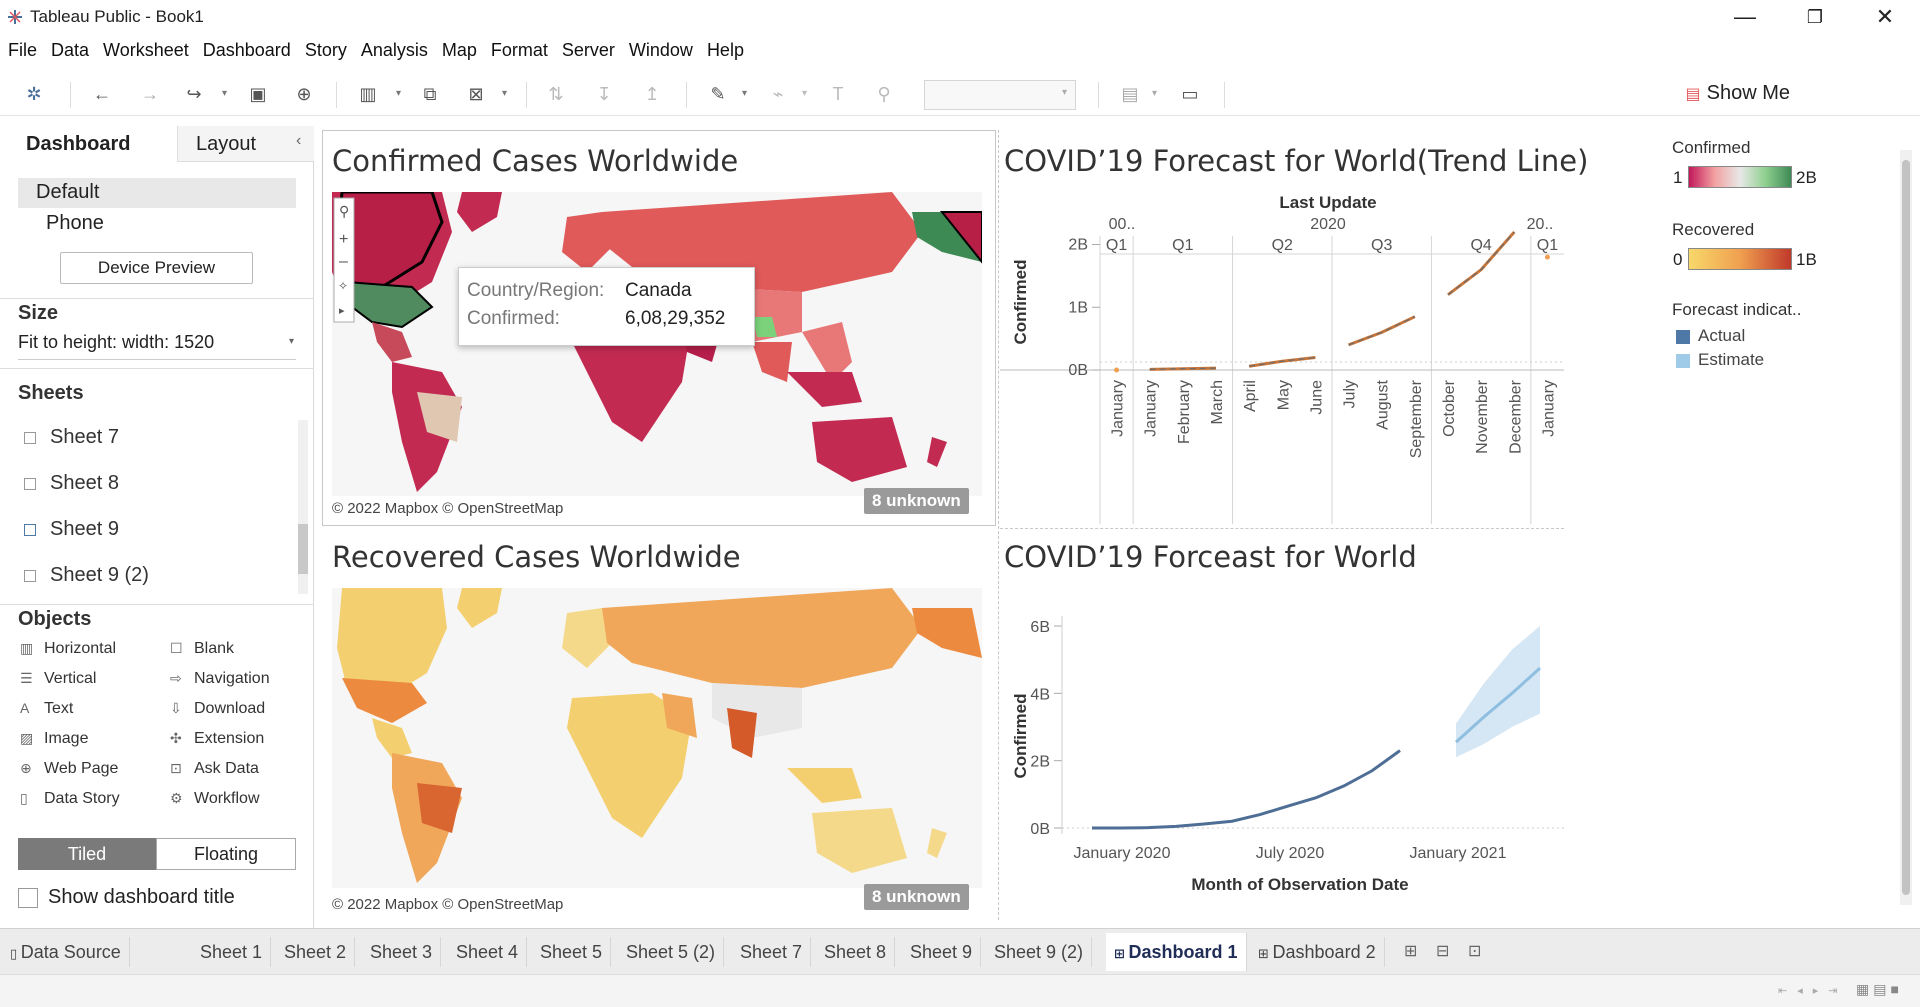  Describe the element at coordinates (303, 507) in the screenshot. I see `sheets-scrollbar` at that location.